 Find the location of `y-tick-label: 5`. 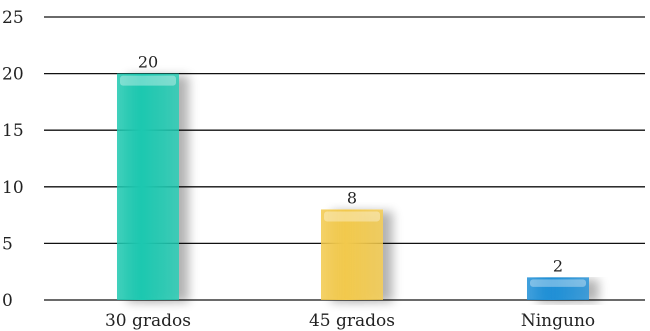

y-tick-label: 5 is located at coordinates (7, 244).